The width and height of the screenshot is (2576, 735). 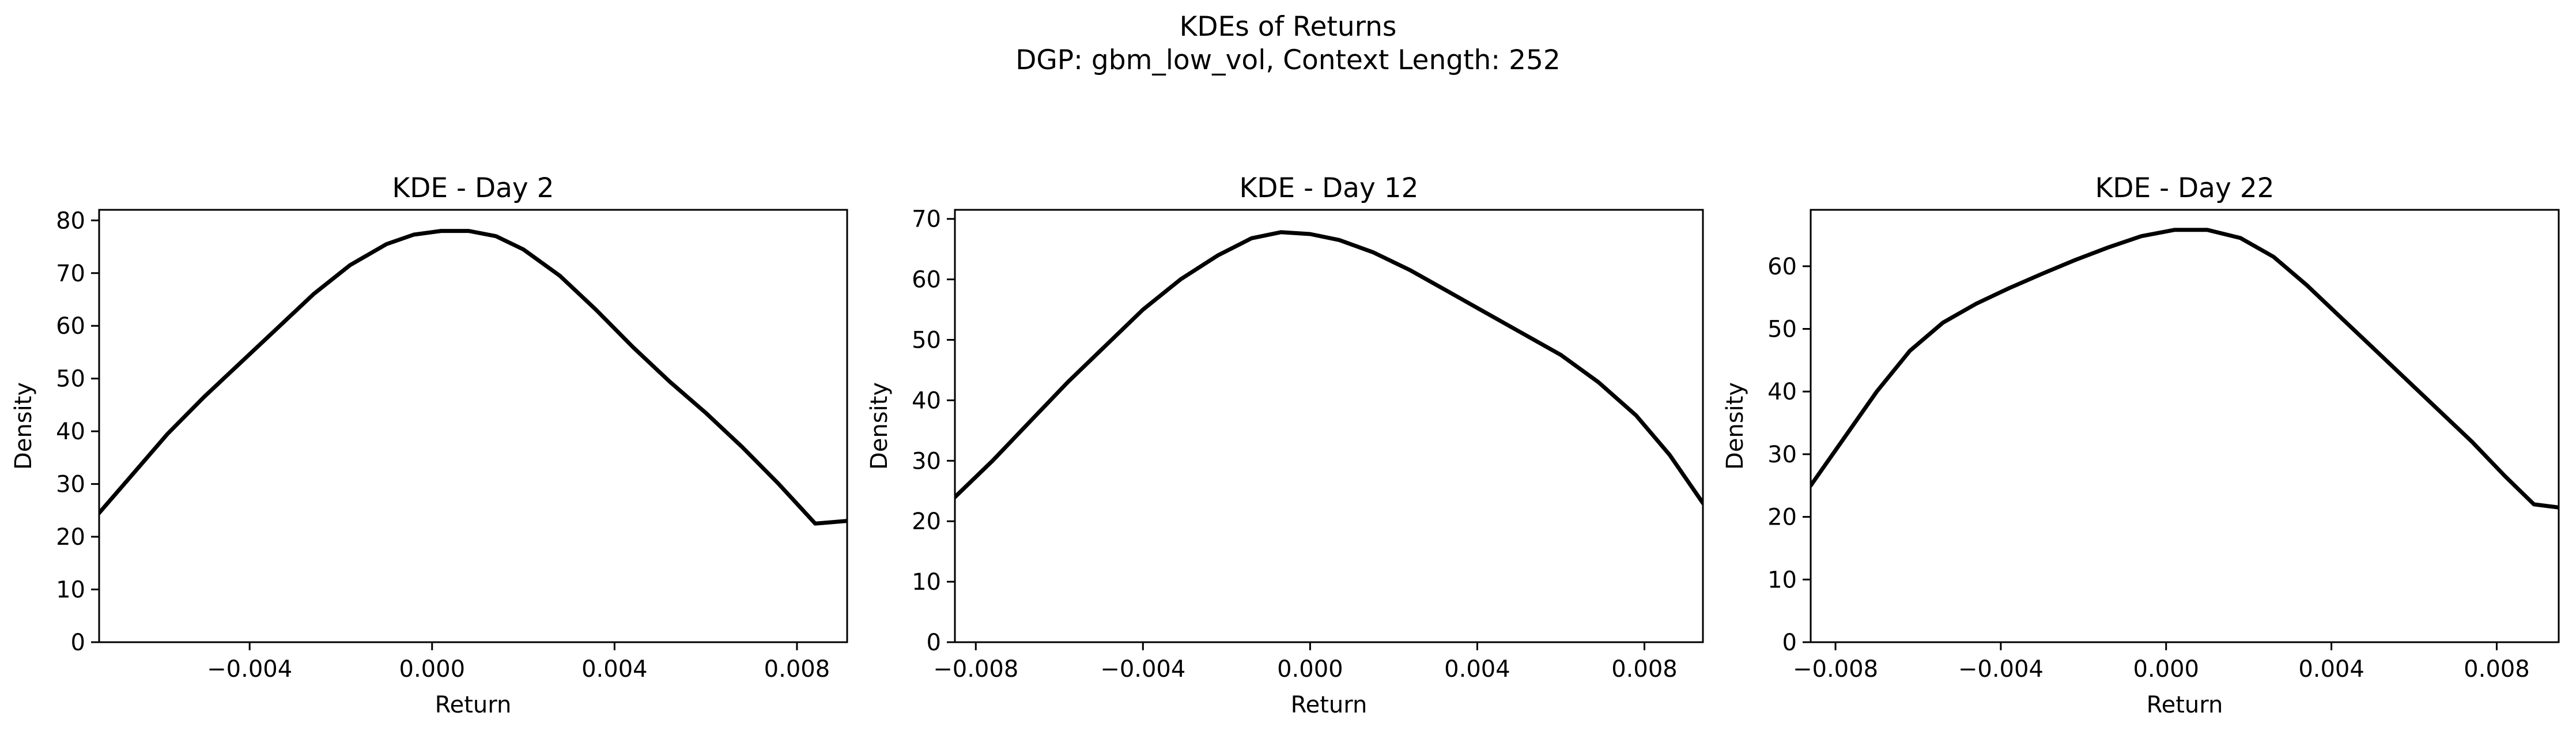 I want to click on figure-title-line2: DGP: gbm_low_vol, Context Length: 252, so click(x=1288, y=60).